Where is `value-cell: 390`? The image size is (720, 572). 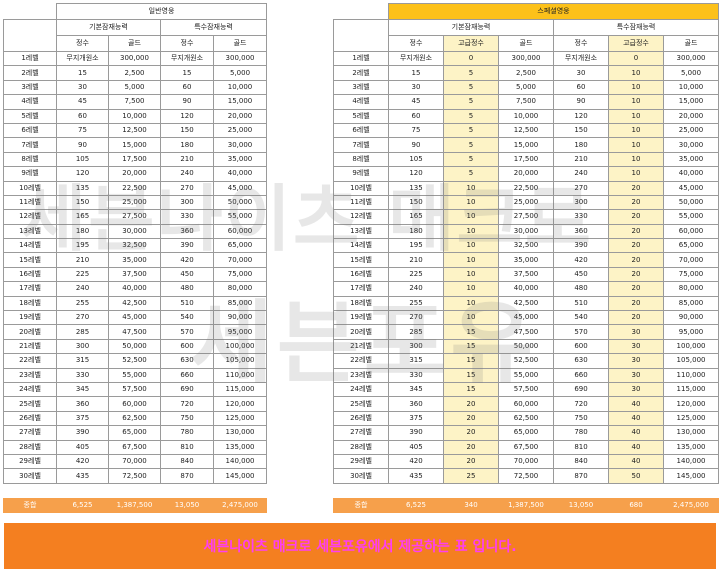 value-cell: 390 is located at coordinates (581, 246).